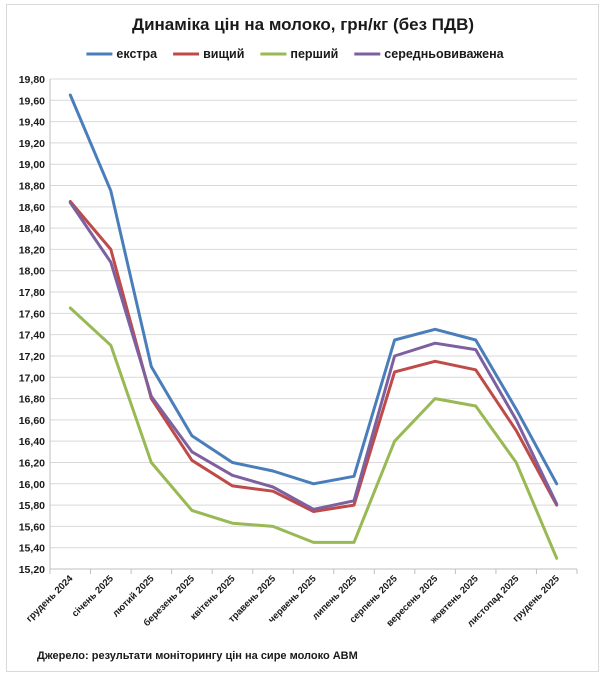 This screenshot has width=605, height=678. Describe the element at coordinates (32, 549) in the screenshot. I see `y-tick-label: 15,40` at that location.